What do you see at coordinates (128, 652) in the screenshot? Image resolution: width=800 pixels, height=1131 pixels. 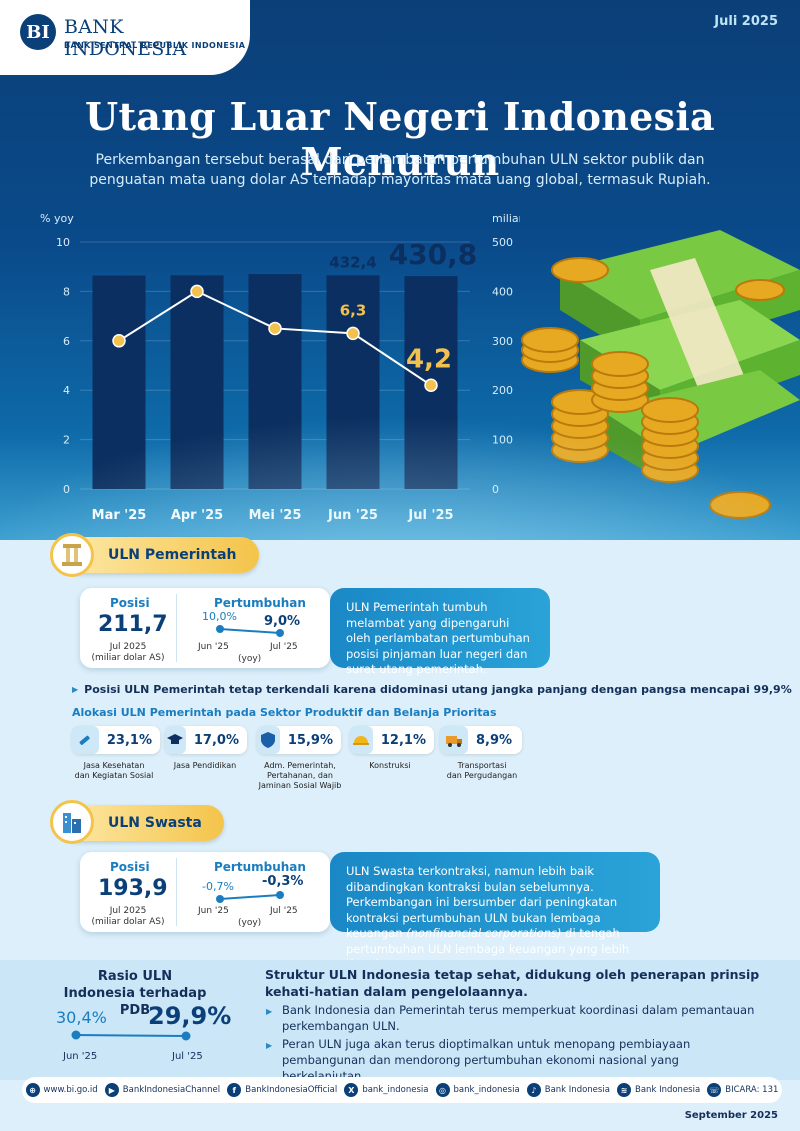 I see `posisi-note: Jul 2025 (miliar dolar AS)` at bounding box center [128, 652].